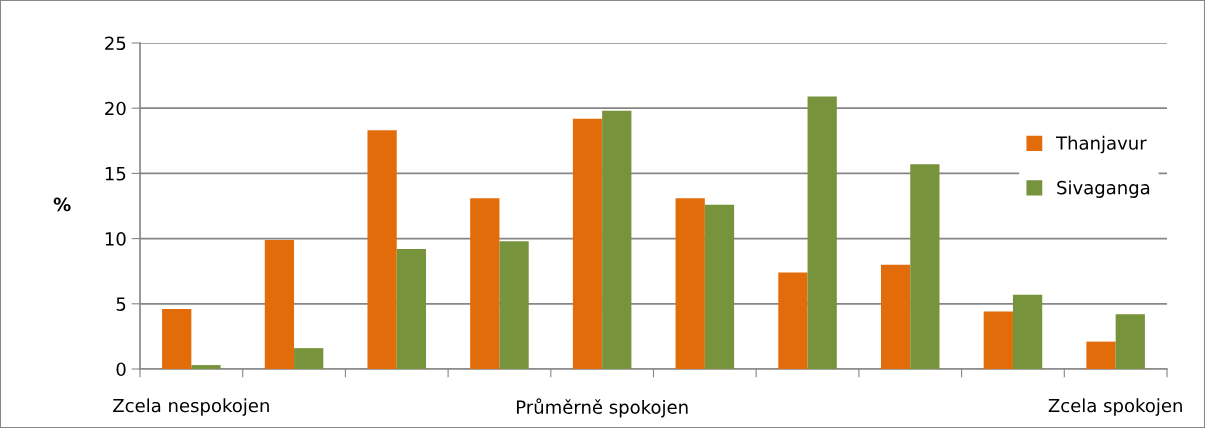  What do you see at coordinates (602, 408) in the screenshot?
I see `x-tick-label: Průměrně spokojen` at bounding box center [602, 408].